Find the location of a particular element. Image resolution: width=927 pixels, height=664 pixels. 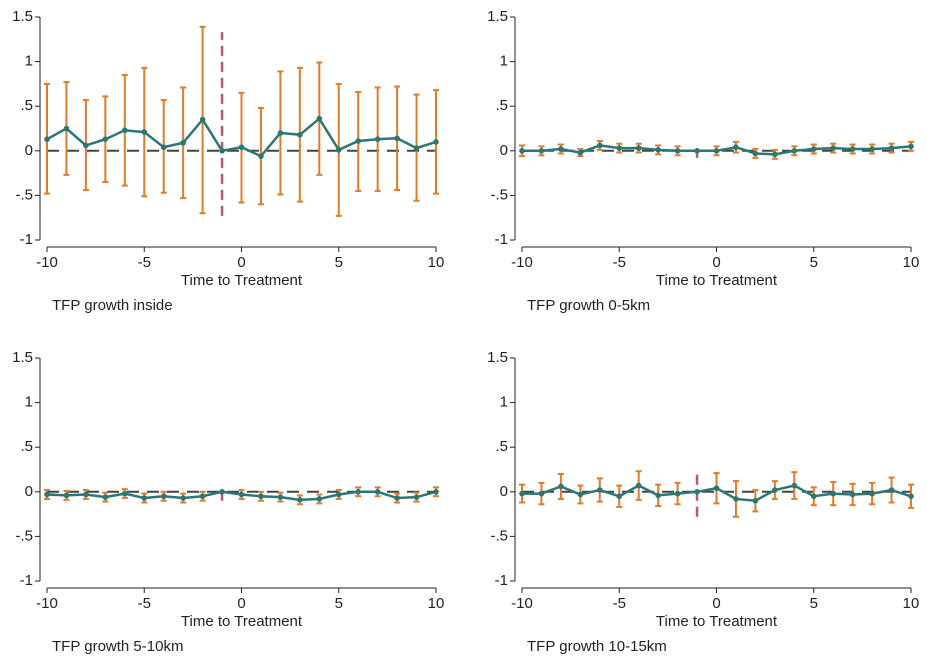

panel-caption: TFP growth 0-5km is located at coordinates (588, 305).